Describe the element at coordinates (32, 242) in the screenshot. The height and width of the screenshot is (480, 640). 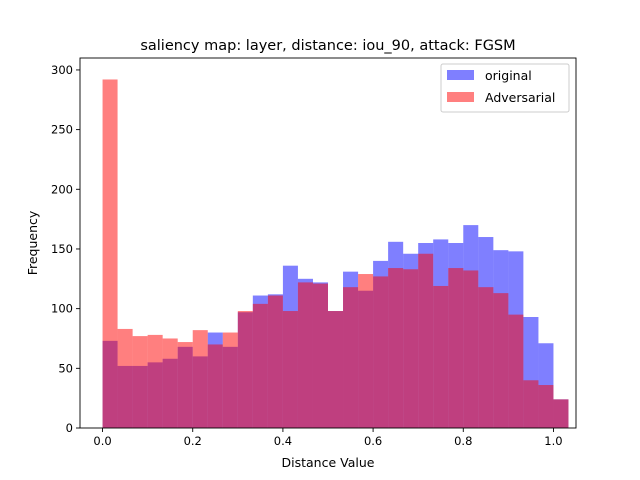
I see `y-axis-label: Frequency` at that location.